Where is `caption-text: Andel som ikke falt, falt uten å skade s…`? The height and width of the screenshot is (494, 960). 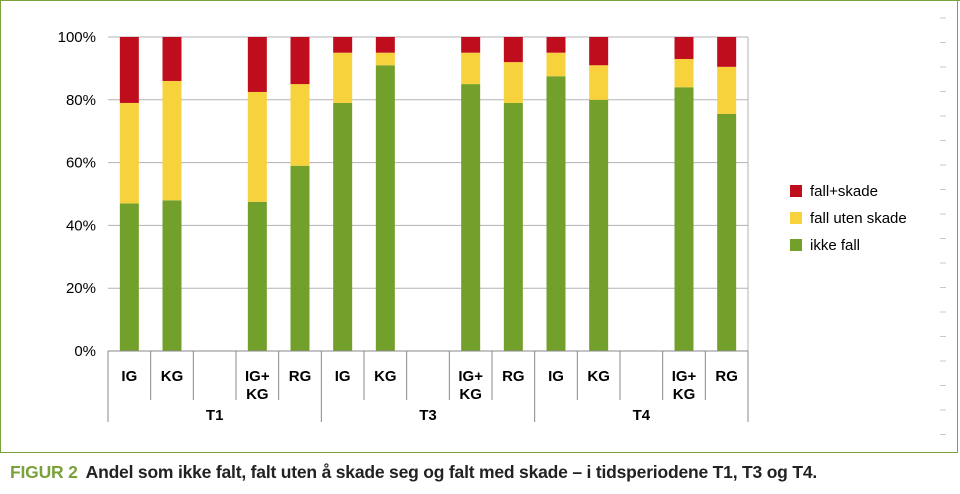 caption-text: Andel som ikke falt, falt uten å skade s… is located at coordinates (451, 472).